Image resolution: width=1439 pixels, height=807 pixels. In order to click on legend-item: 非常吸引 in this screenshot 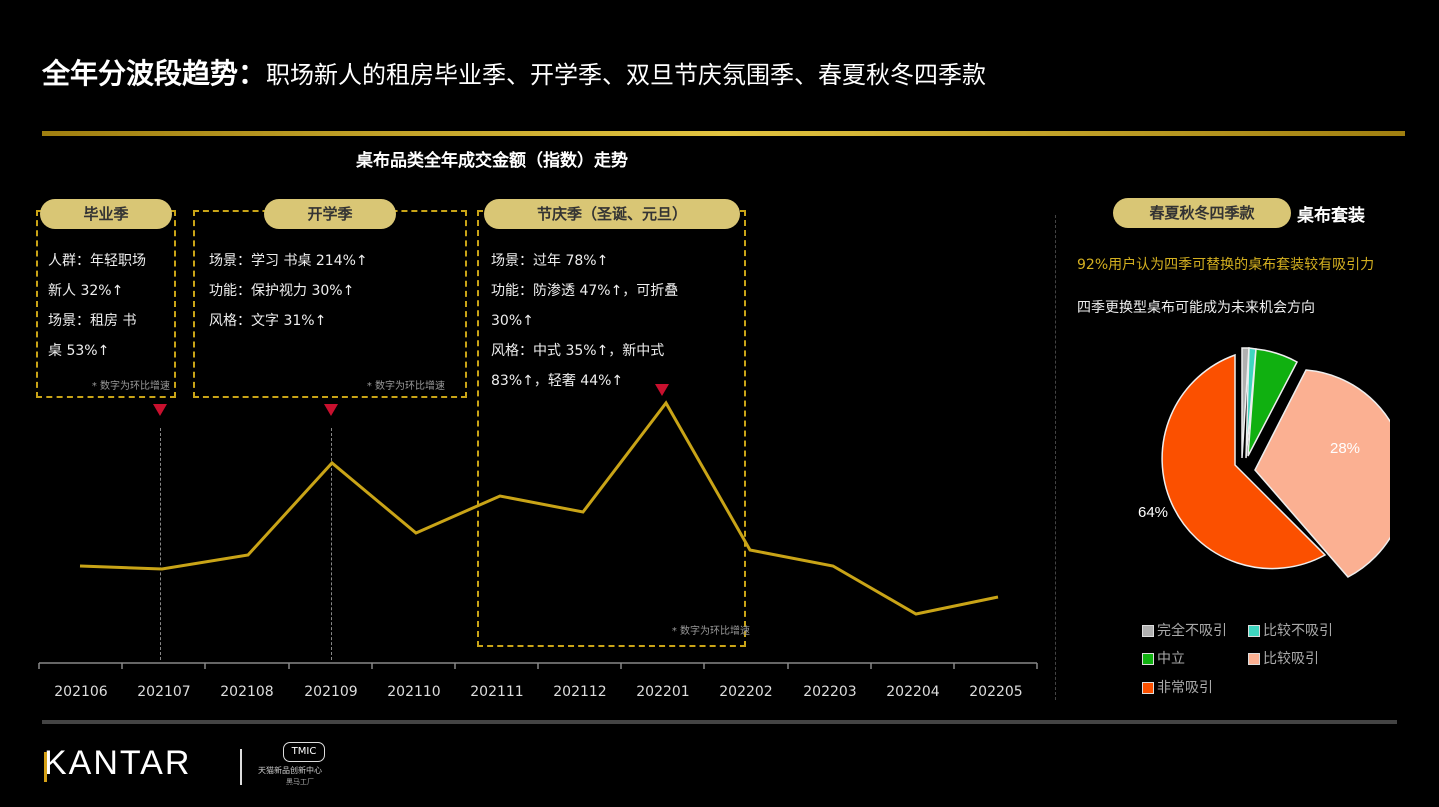, I will do `click(1177, 687)`.